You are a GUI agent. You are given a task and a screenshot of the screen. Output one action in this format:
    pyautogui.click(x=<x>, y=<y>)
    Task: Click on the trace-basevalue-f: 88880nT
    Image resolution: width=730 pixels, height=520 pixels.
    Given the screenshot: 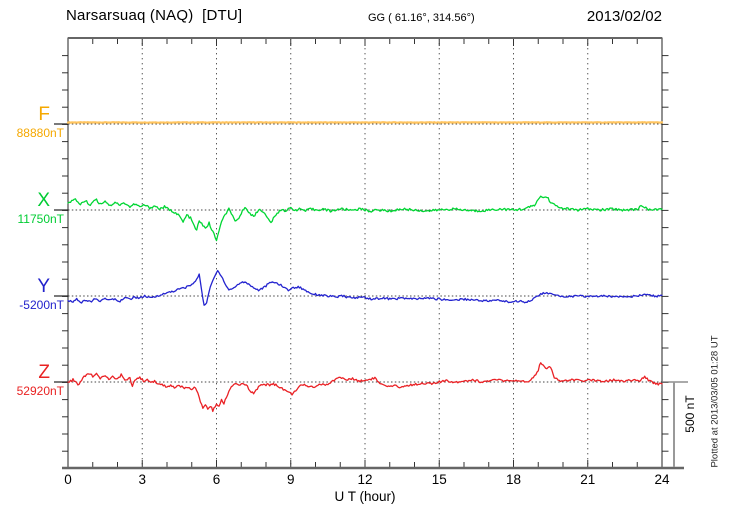 What is the action you would take?
    pyautogui.click(x=40, y=133)
    